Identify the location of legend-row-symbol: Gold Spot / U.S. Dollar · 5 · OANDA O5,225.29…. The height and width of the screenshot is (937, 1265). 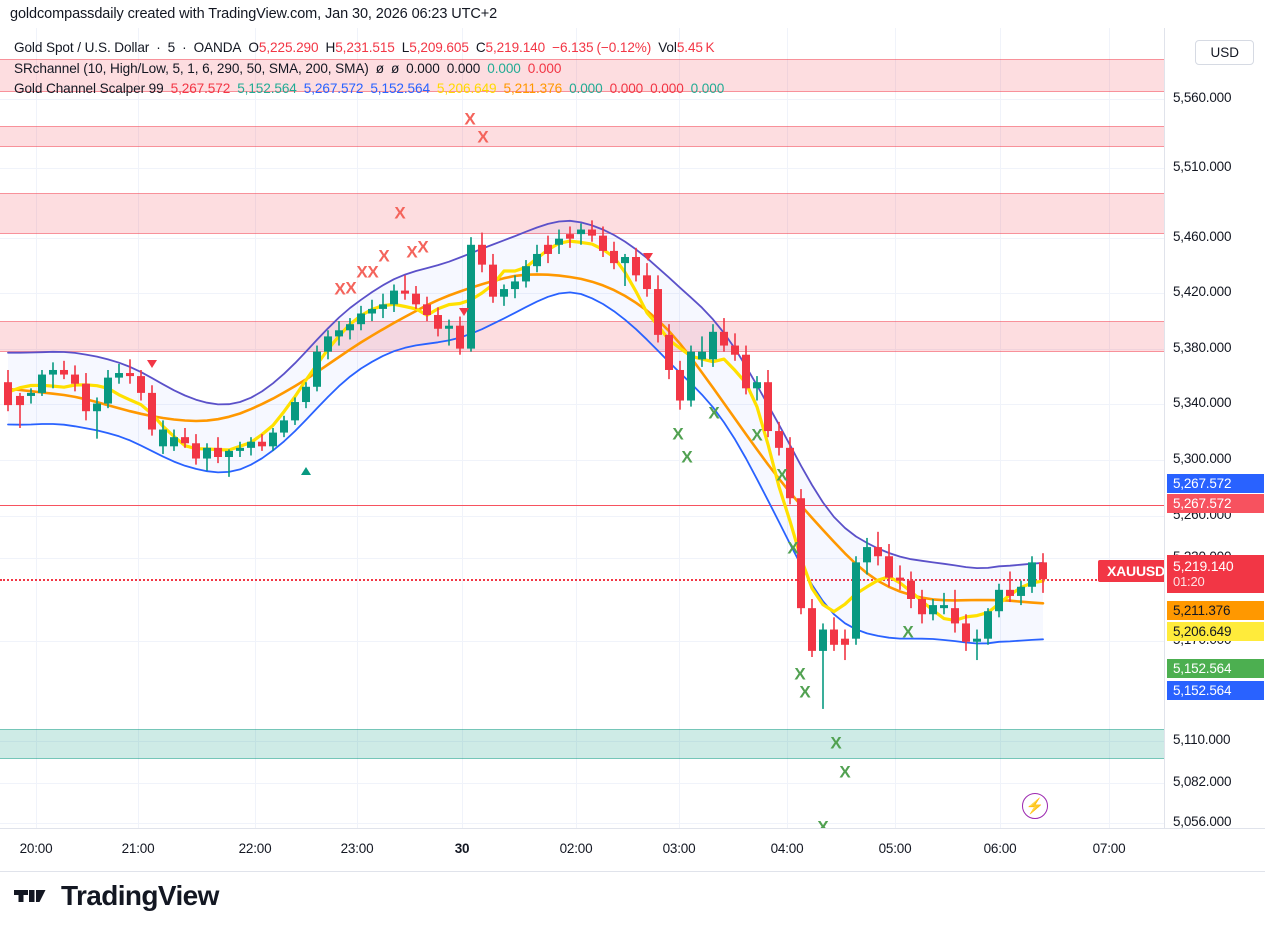
(369, 48).